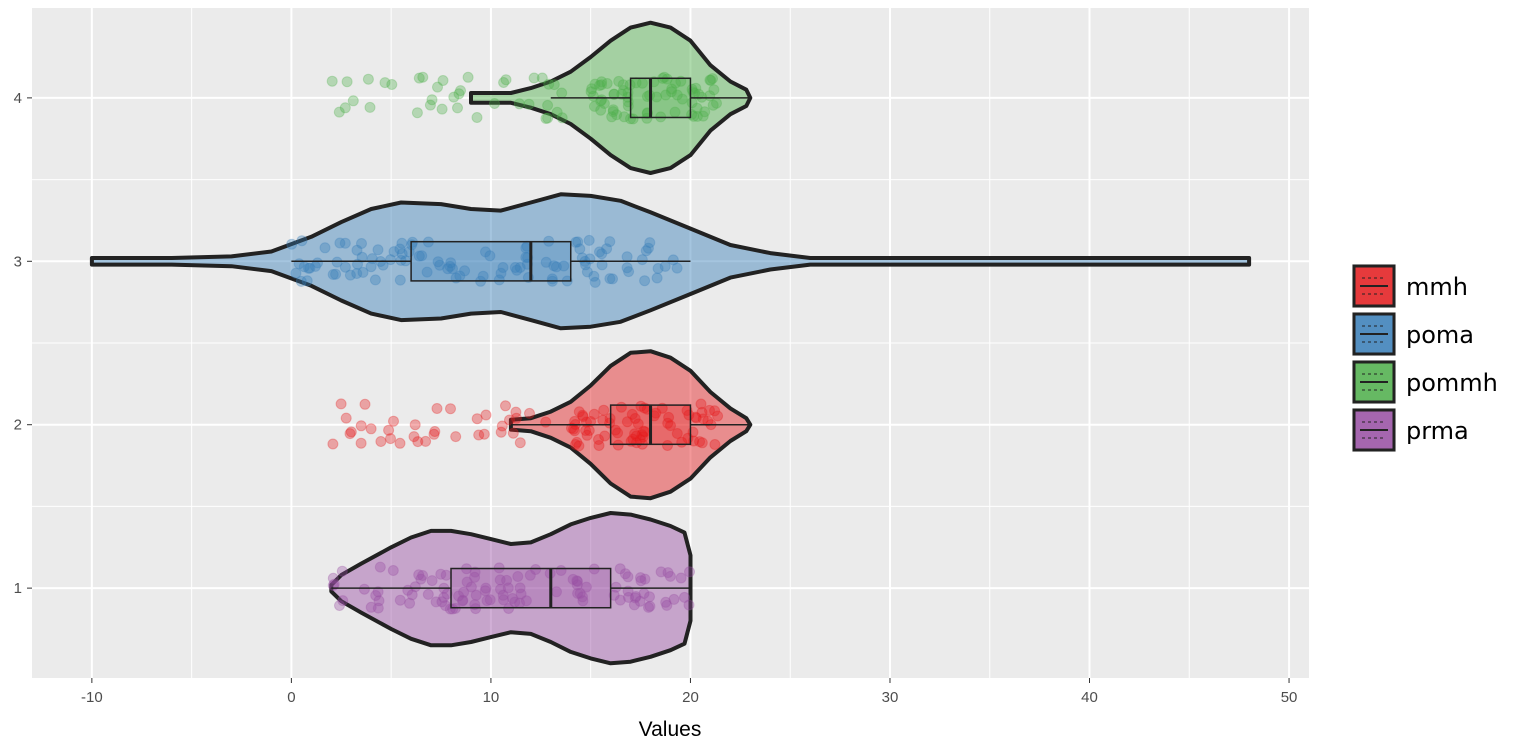  I want to click on x-axis-title: Values, so click(670, 729).